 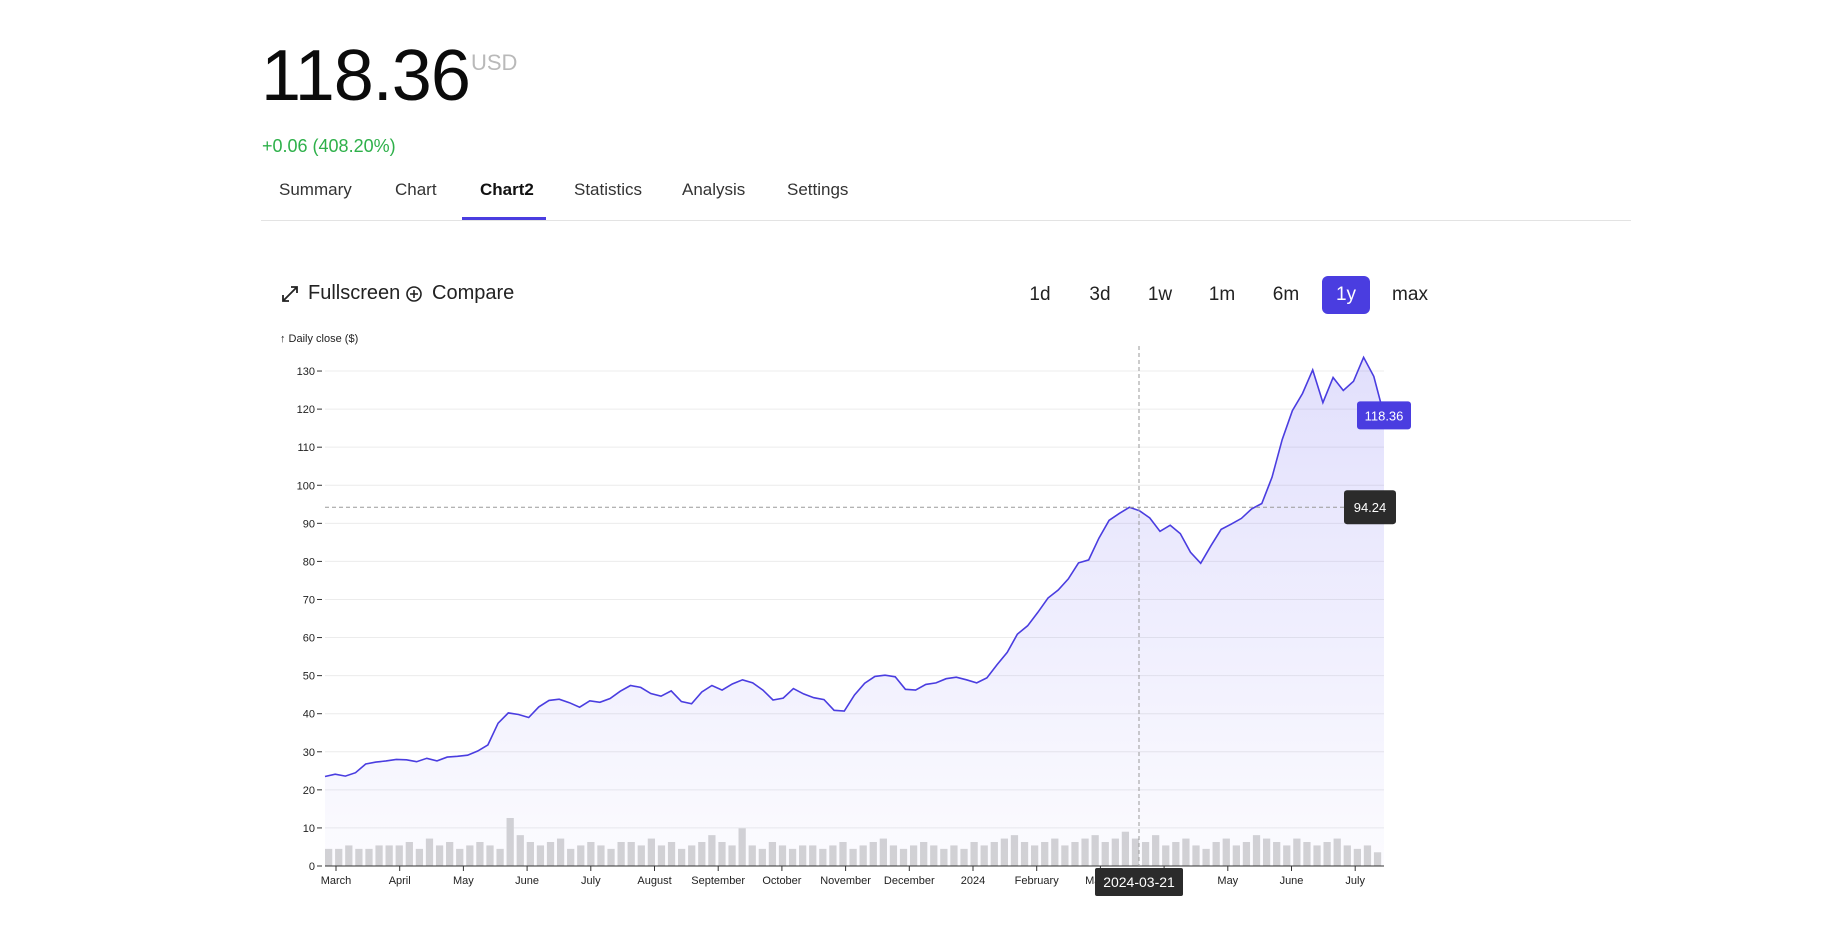 I want to click on active-tab-indicator, so click(x=504, y=218).